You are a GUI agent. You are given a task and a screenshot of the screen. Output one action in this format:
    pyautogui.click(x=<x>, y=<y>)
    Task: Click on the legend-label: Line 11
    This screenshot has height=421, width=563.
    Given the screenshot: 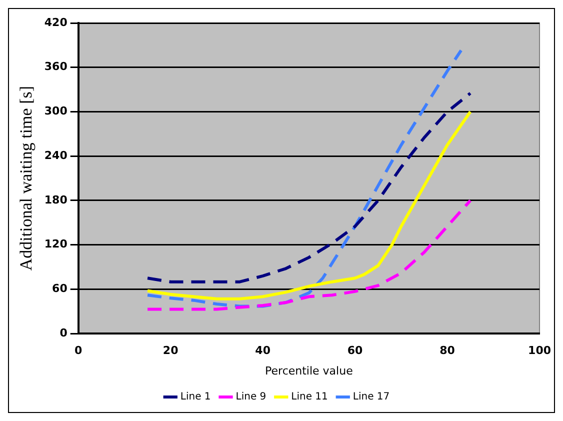 What is the action you would take?
    pyautogui.click(x=309, y=397)
    